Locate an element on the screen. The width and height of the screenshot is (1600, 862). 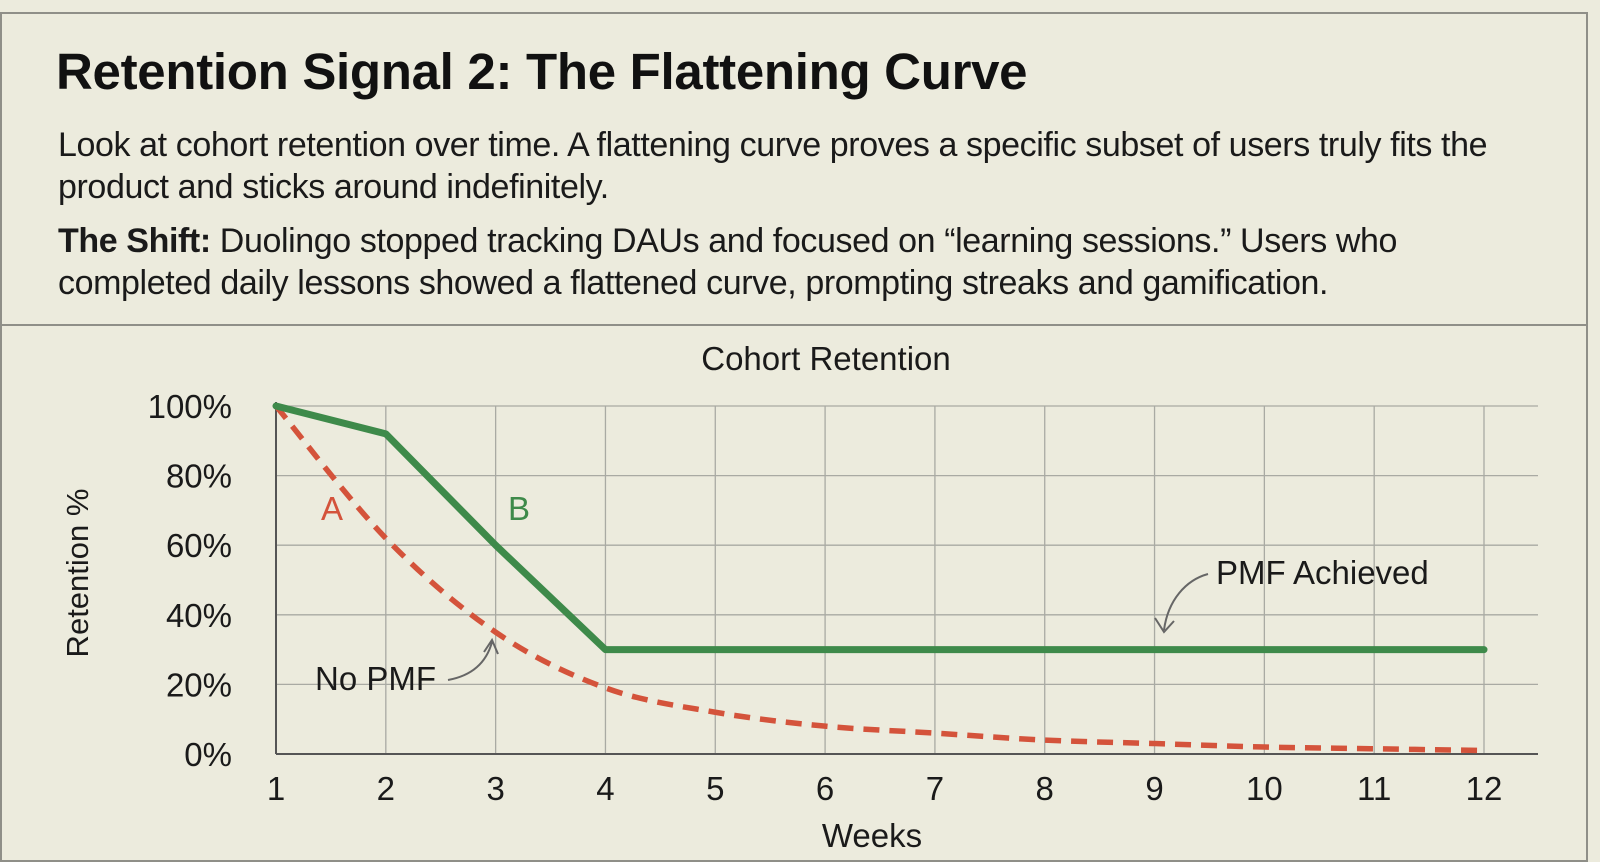
y-tick-label: 80% is located at coordinates (199, 476).